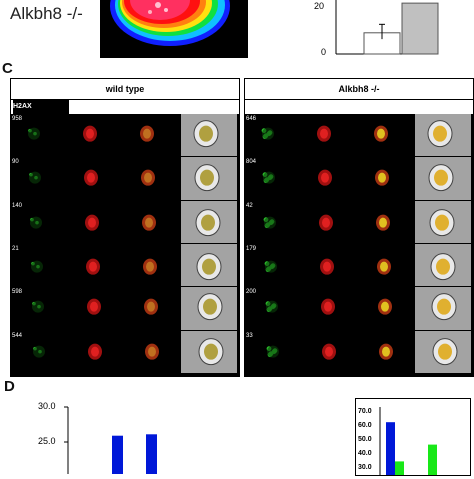 This screenshot has height=479, width=474. What do you see at coordinates (17, 292) in the screenshot?
I see `cell-id-label: 598` at bounding box center [17, 292].